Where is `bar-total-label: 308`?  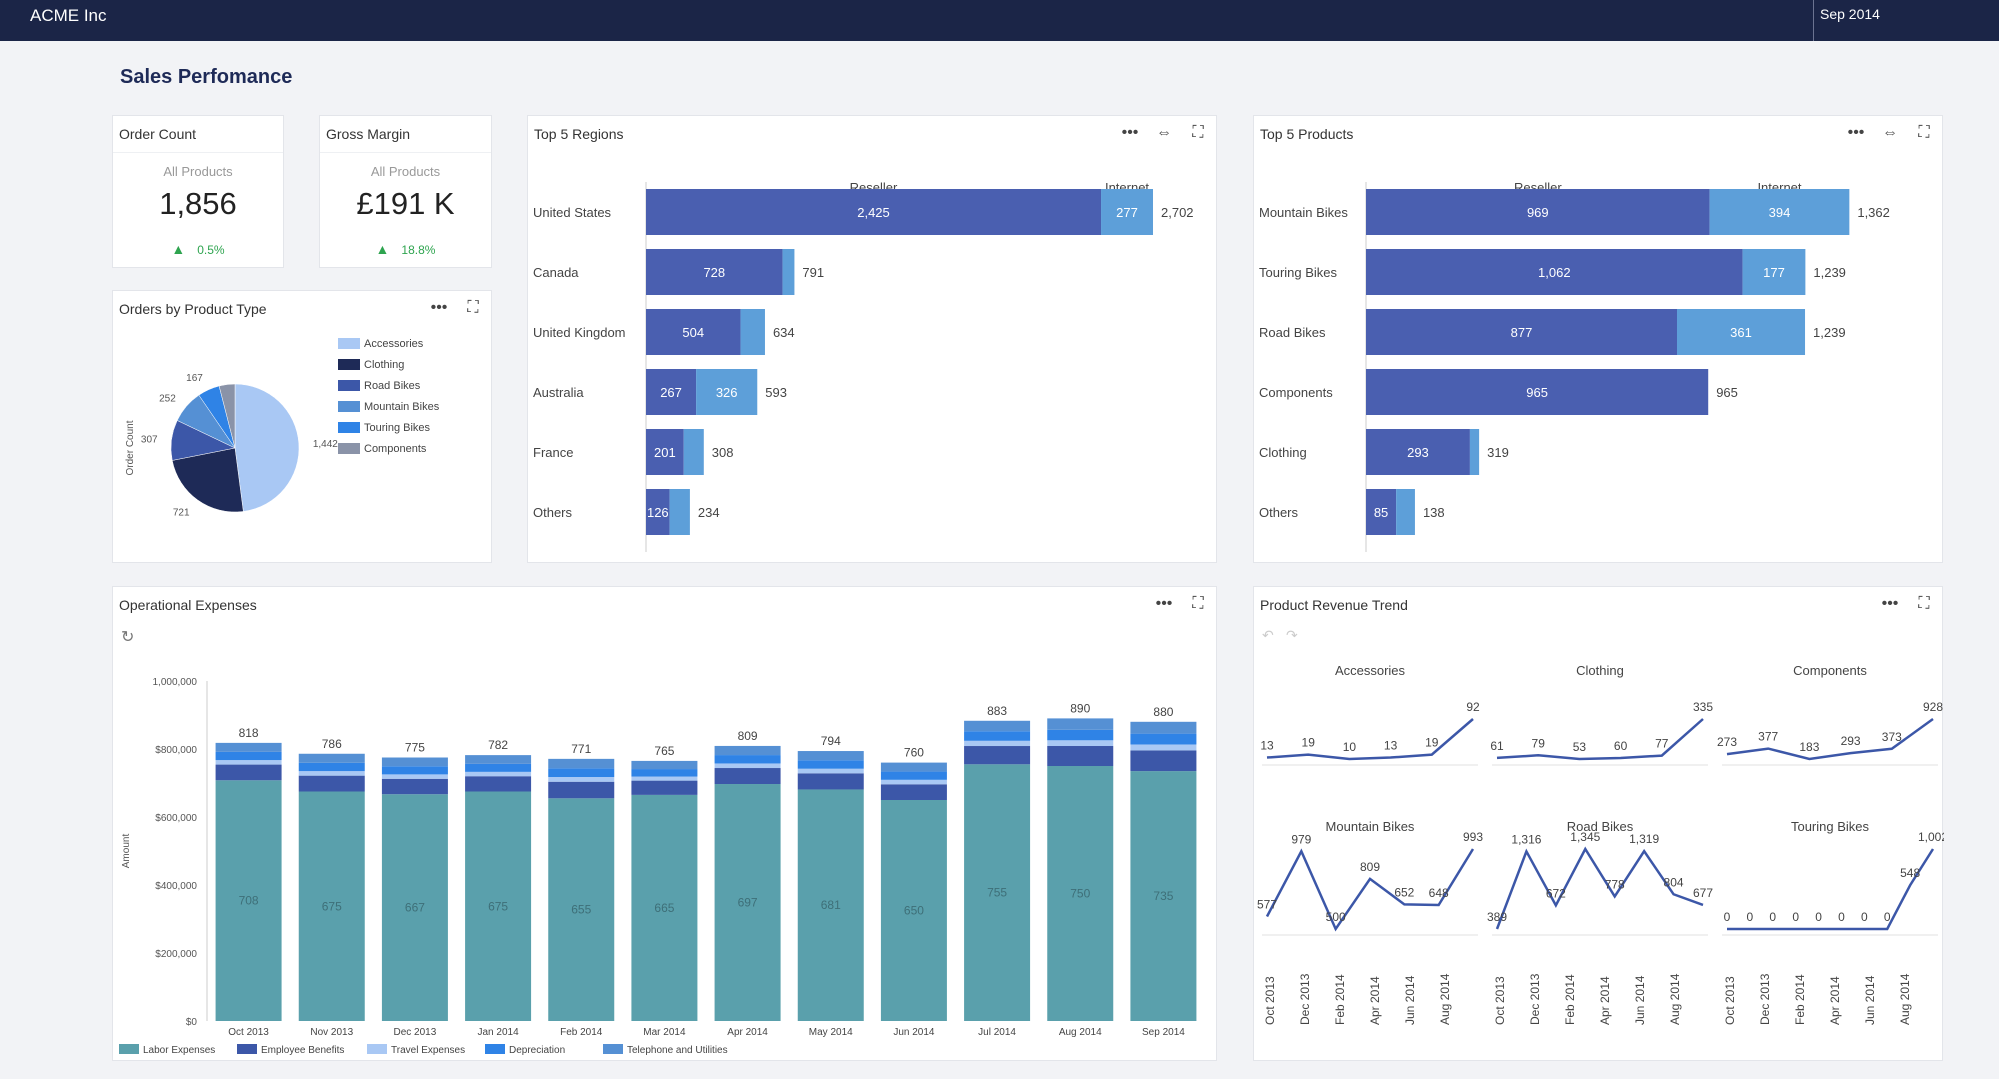
bar-total-label: 308 is located at coordinates (723, 452).